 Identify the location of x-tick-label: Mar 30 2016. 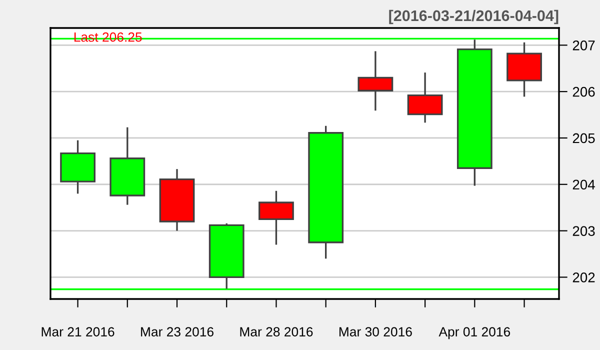
(375, 331).